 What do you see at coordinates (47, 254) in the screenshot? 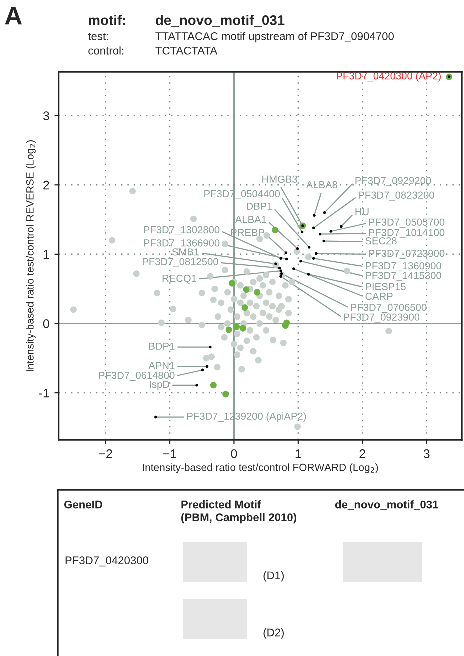
I see `y-tick-label: 1` at bounding box center [47, 254].